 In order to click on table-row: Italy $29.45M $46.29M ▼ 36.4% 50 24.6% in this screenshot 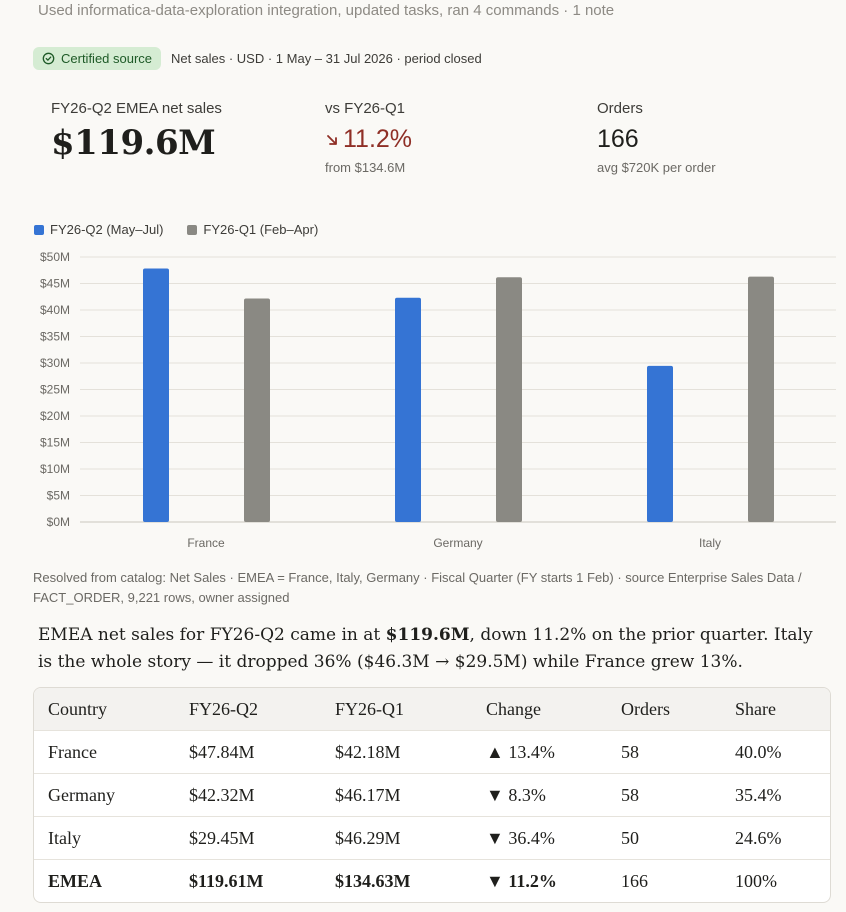, I will do `click(432, 838)`.